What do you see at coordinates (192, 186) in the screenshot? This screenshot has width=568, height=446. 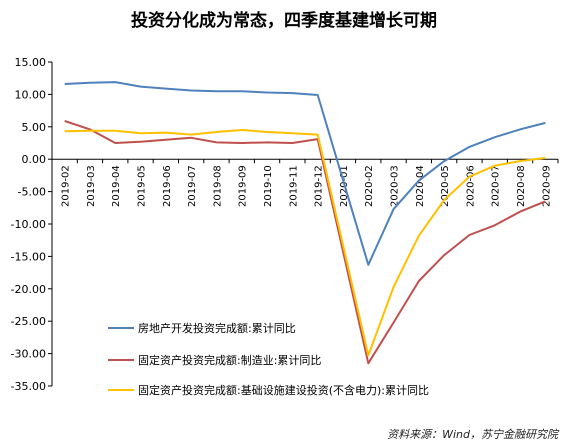 I see `x-tick-label: 2019-07` at bounding box center [192, 186].